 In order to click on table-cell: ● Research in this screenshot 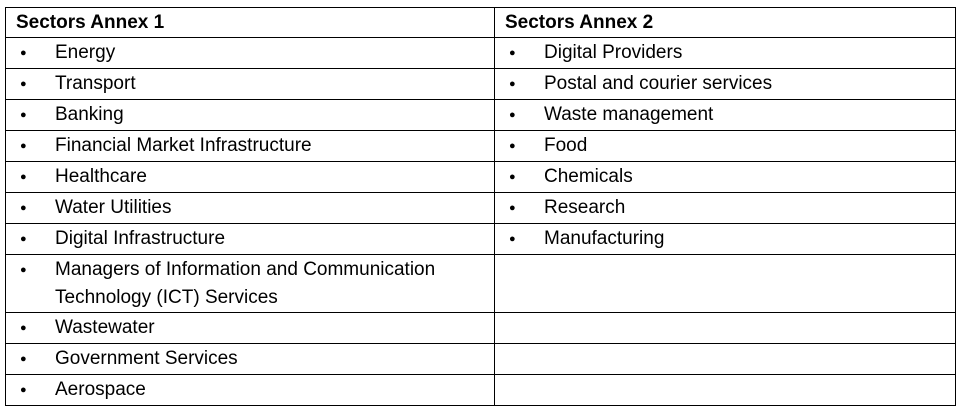, I will do `click(725, 208)`.